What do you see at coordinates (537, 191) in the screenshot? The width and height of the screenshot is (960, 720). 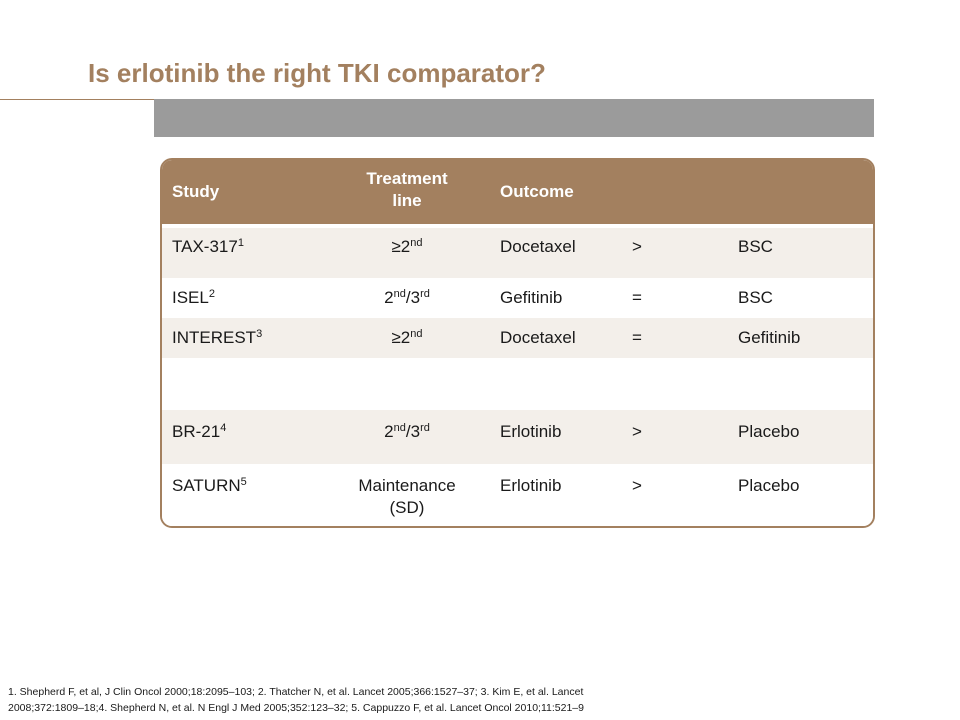 I see `header-outcome: Outcome` at bounding box center [537, 191].